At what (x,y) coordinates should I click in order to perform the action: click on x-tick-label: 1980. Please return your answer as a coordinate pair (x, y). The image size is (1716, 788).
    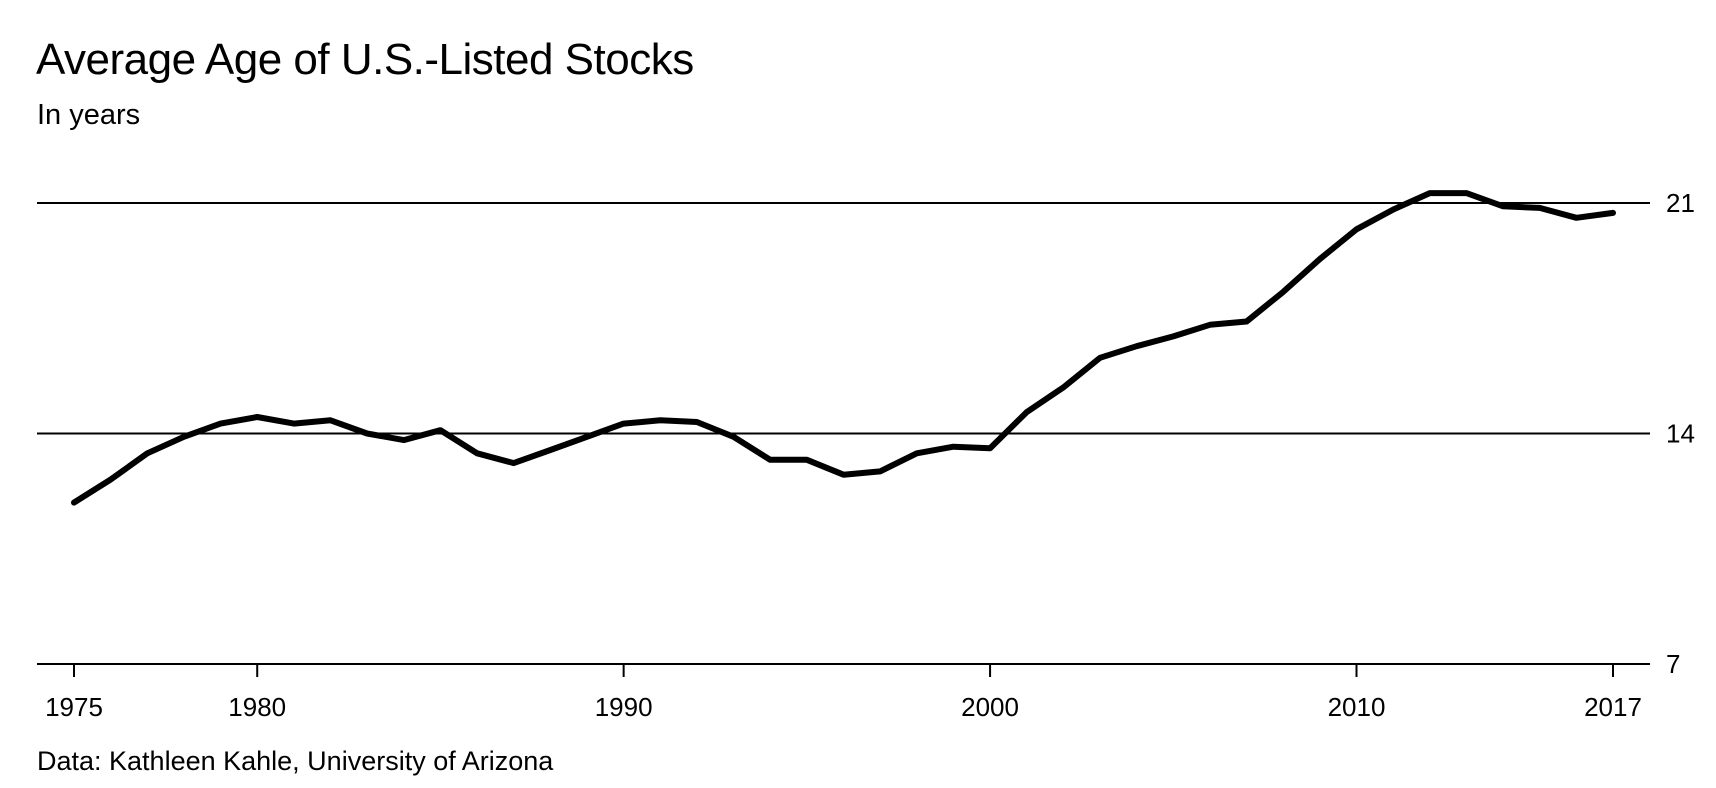
    Looking at the image, I should click on (257, 707).